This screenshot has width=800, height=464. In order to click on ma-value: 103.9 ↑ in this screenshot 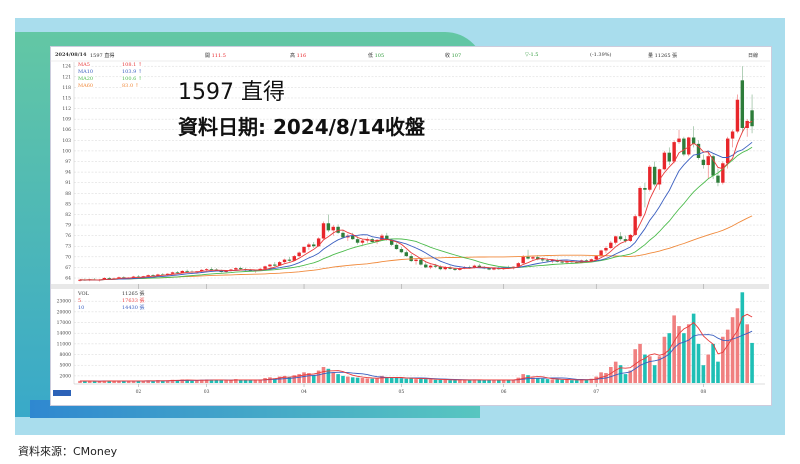, I will do `click(132, 72)`.